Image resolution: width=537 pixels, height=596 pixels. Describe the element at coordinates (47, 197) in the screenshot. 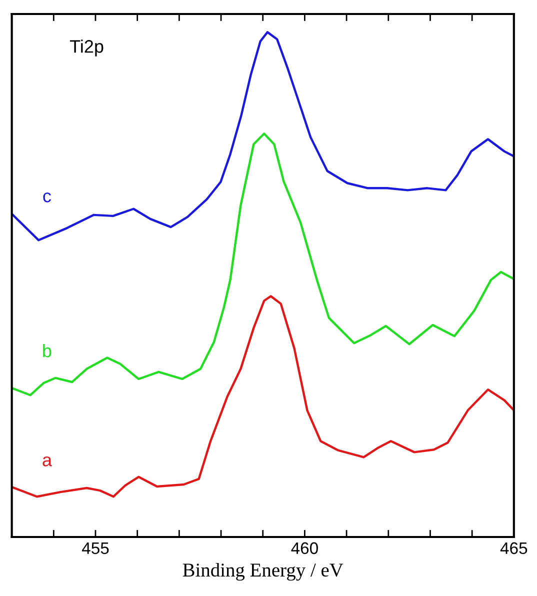

I see `series-label: c` at that location.